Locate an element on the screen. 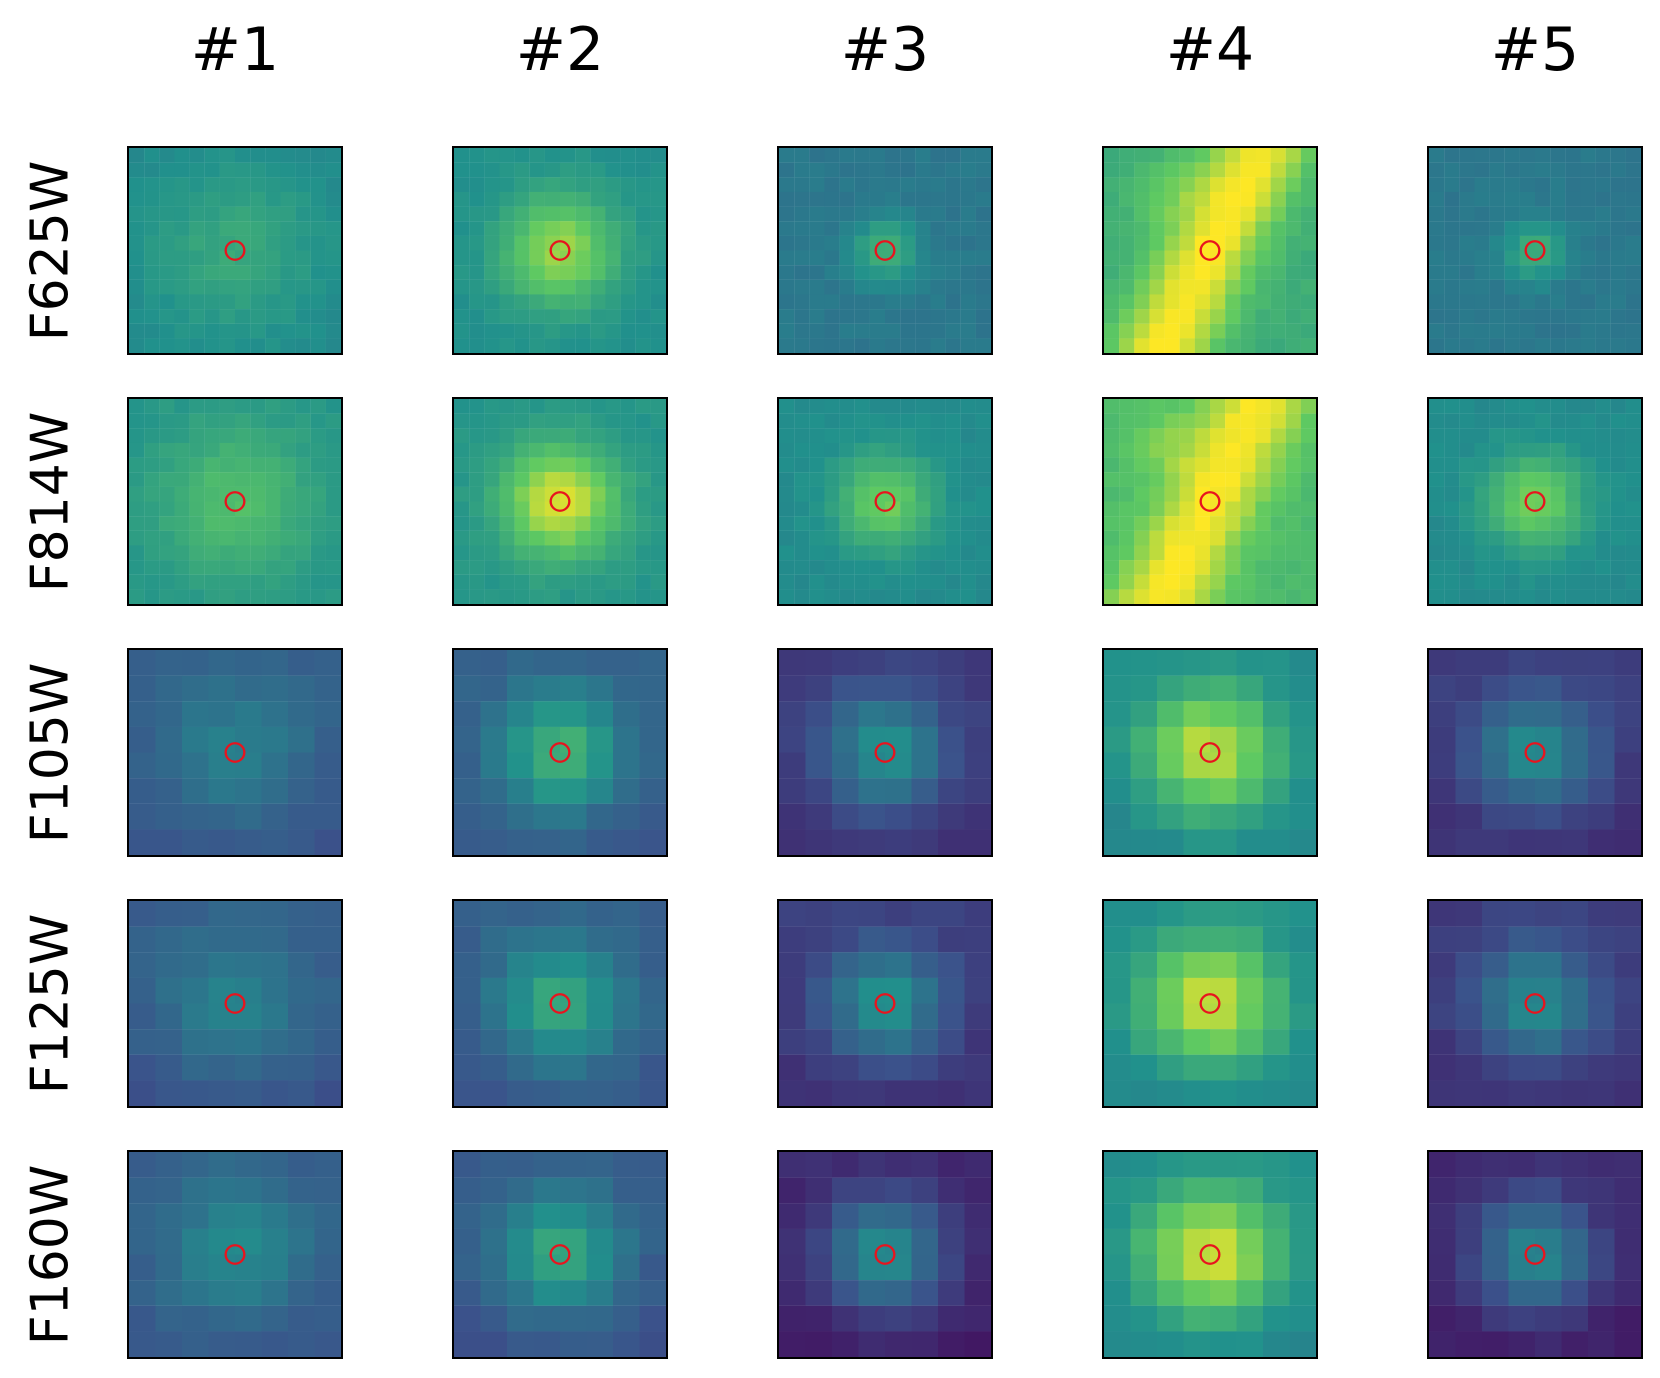  center-marker-circle is located at coordinates (235, 501).